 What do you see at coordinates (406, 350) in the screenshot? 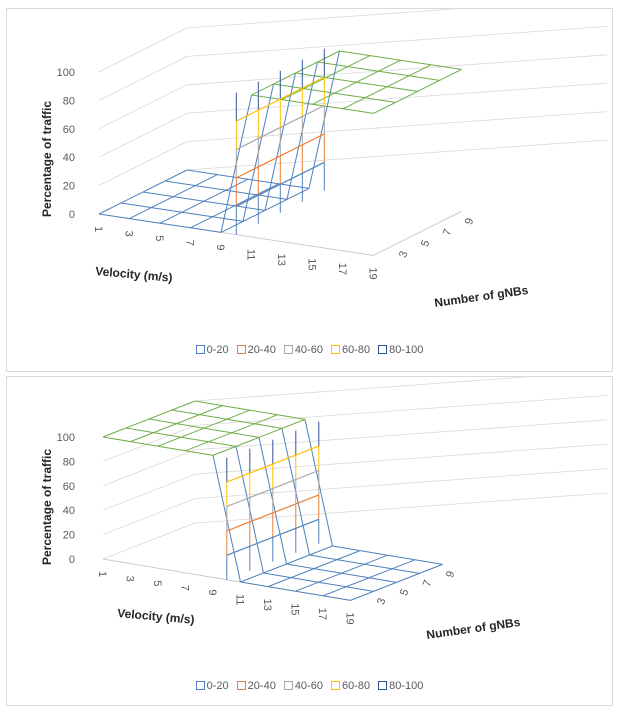
I see `legend-label: 80-100` at bounding box center [406, 350].